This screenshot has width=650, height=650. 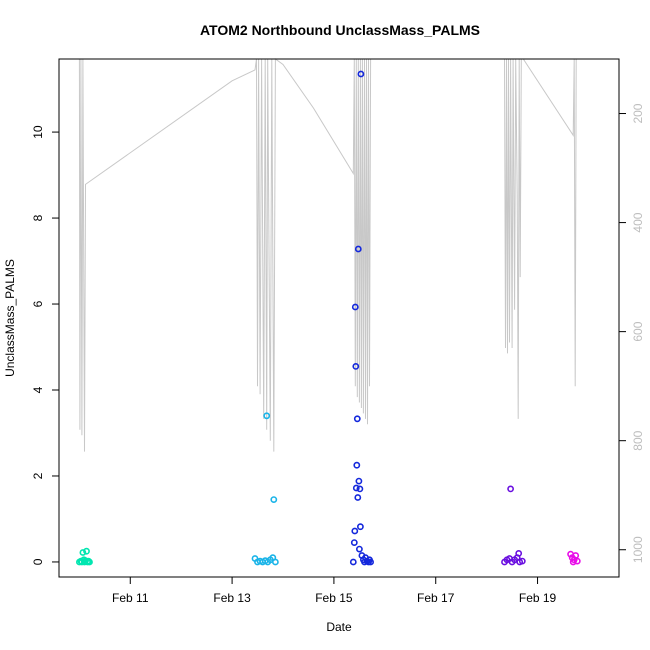 I want to click on y-tick-label: 6, so click(x=38, y=303).